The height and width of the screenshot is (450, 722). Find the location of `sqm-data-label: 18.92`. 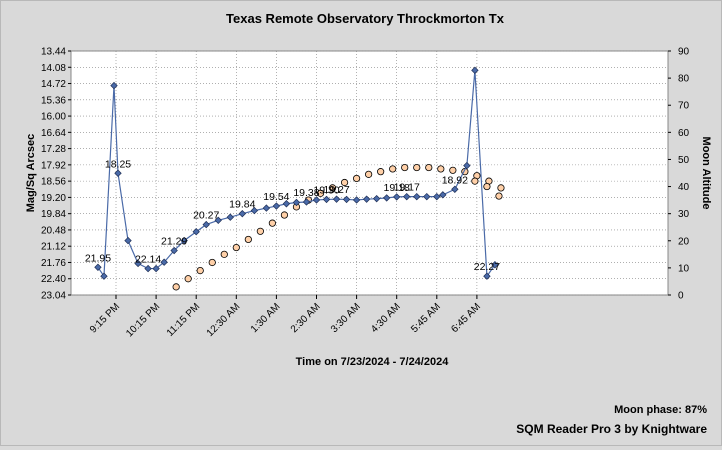

sqm-data-label: 18.92 is located at coordinates (455, 180).